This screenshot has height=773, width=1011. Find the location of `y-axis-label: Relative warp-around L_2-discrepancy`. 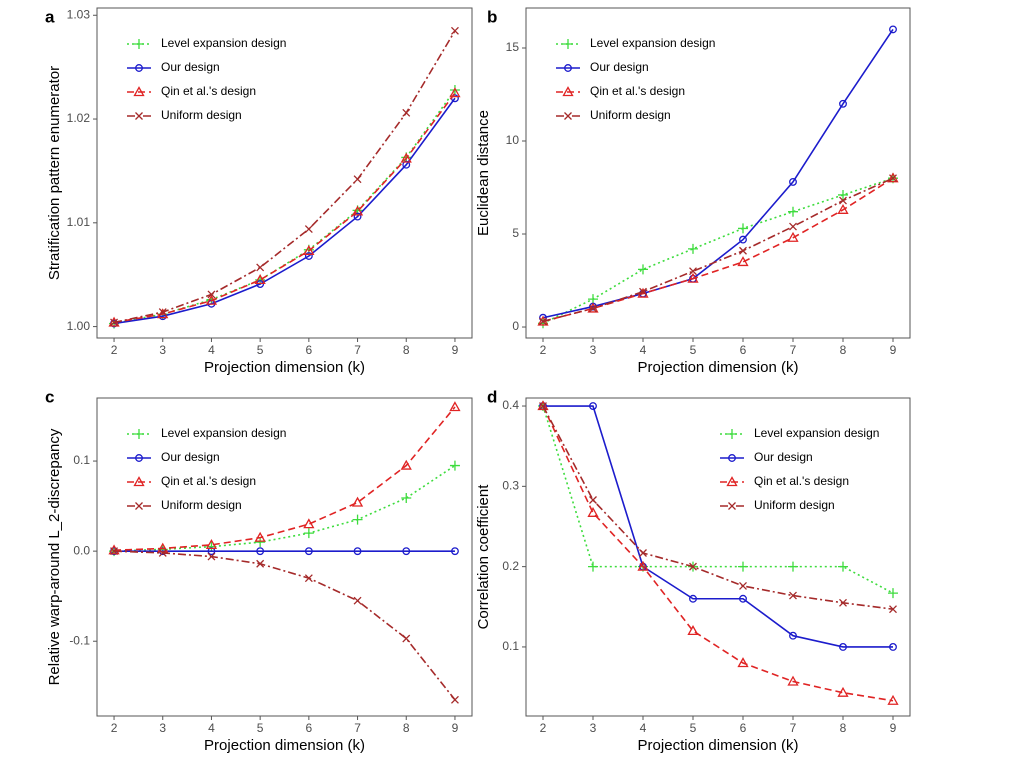

y-axis-label: Relative warp-around L_2-discrepancy is located at coordinates (54, 556).